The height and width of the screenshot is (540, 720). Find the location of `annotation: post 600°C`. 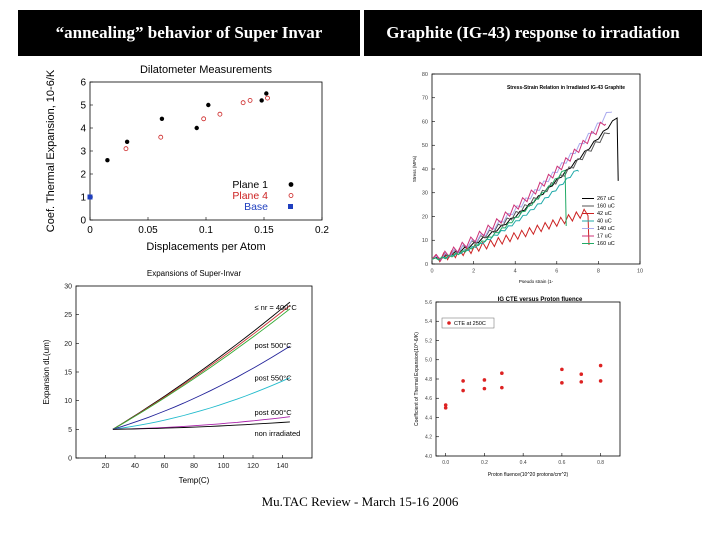

annotation: post 600°C is located at coordinates (273, 412).